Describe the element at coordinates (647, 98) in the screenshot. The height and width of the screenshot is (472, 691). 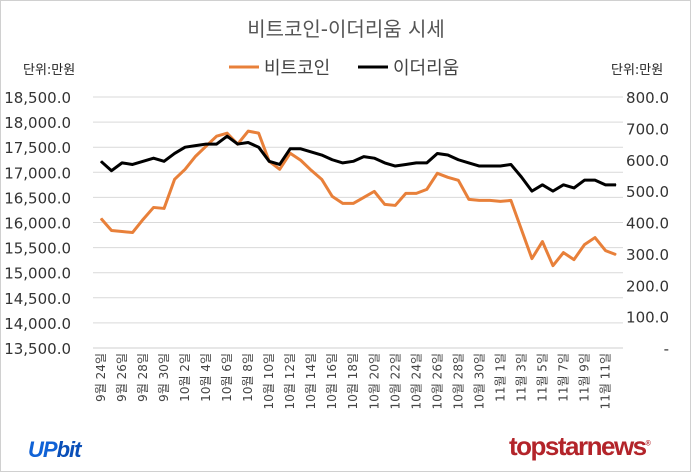
I see `right-tick-label: 800.0` at that location.